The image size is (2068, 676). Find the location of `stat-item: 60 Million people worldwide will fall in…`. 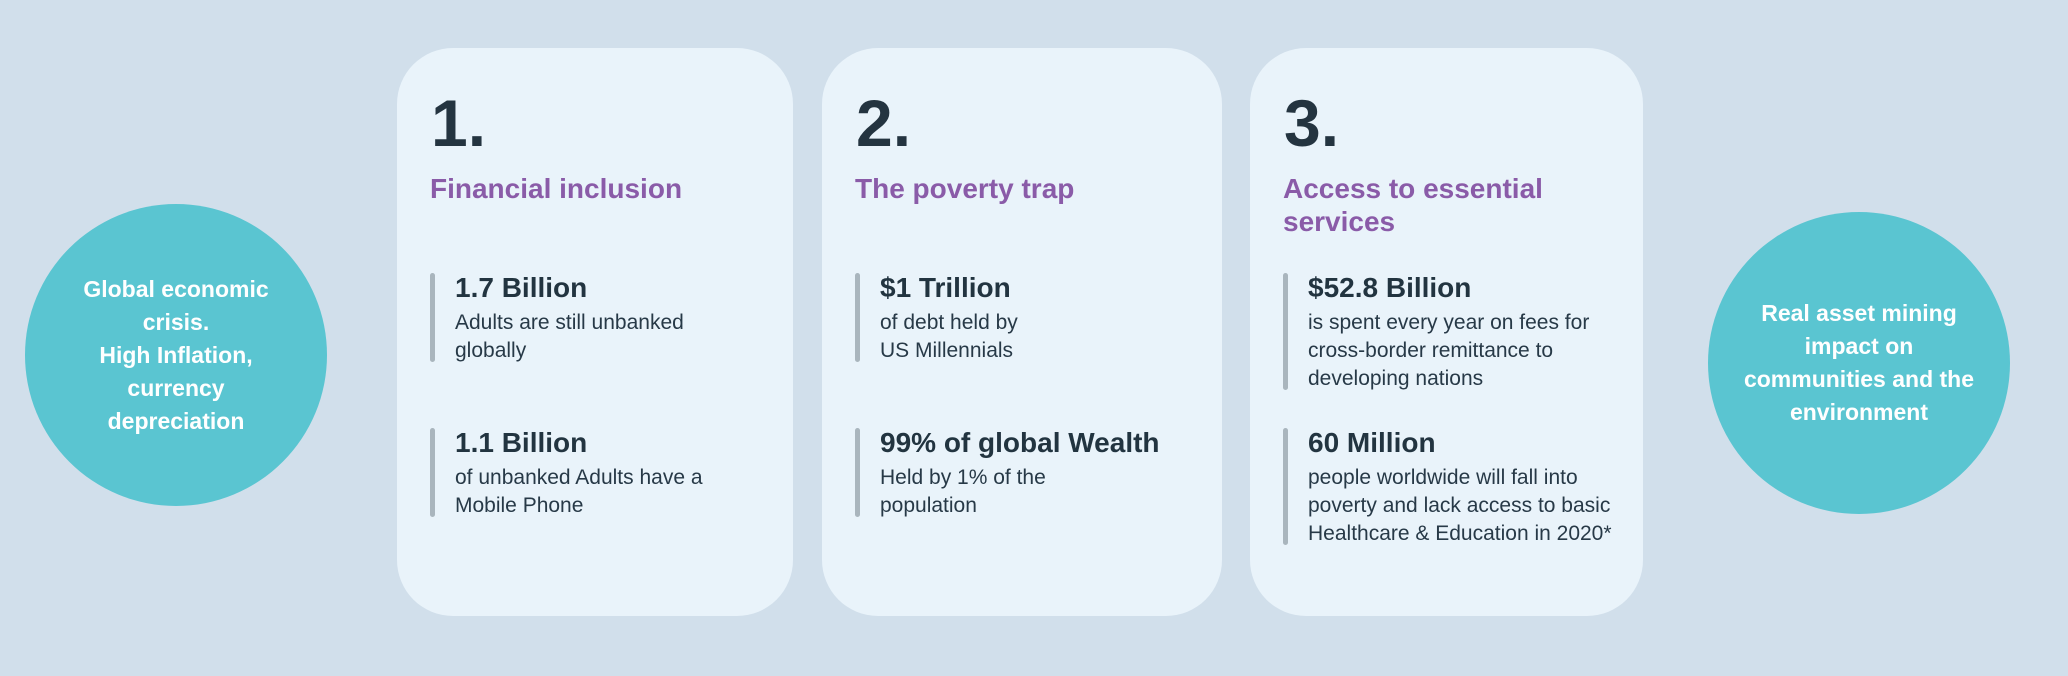

stat-item: 60 Million people worldwide will fall in… is located at coordinates (1454, 486).